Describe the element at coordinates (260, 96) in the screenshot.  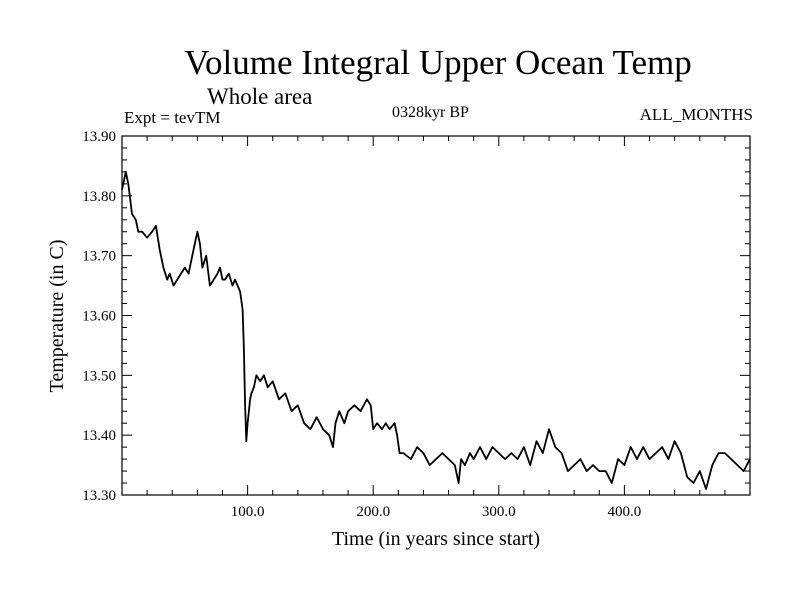
I see `chart-subtitle: Whole area` at that location.